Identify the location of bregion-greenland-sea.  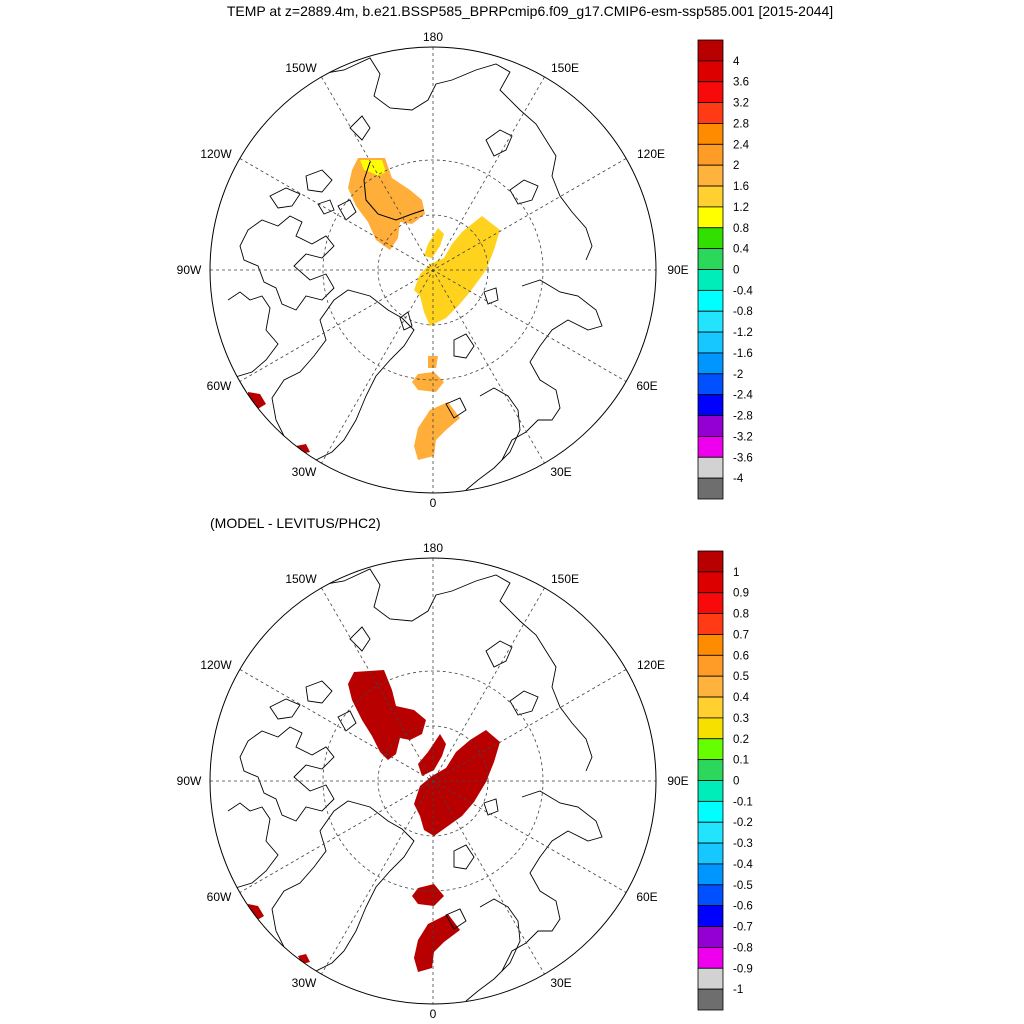
(437, 943).